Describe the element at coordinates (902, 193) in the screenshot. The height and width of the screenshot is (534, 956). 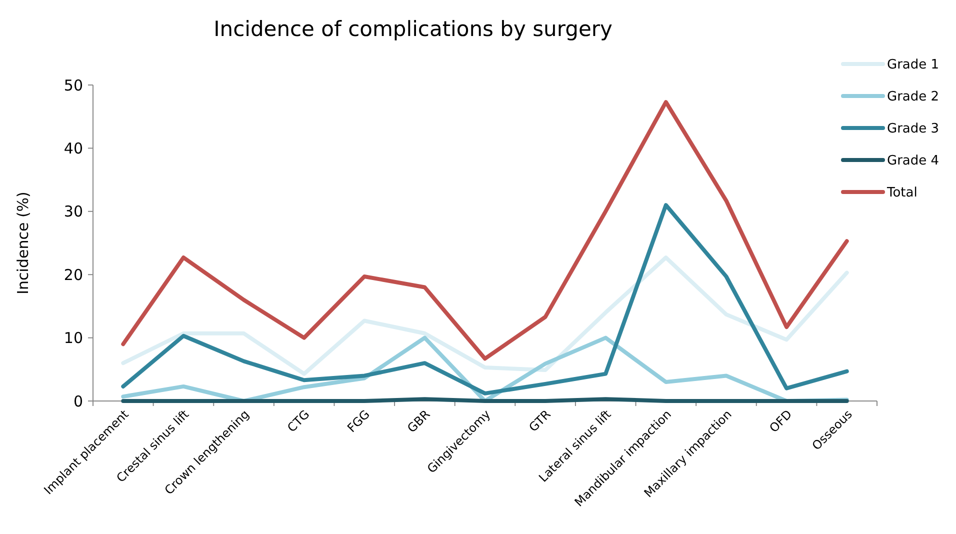
I see `legend-label: Total` at that location.